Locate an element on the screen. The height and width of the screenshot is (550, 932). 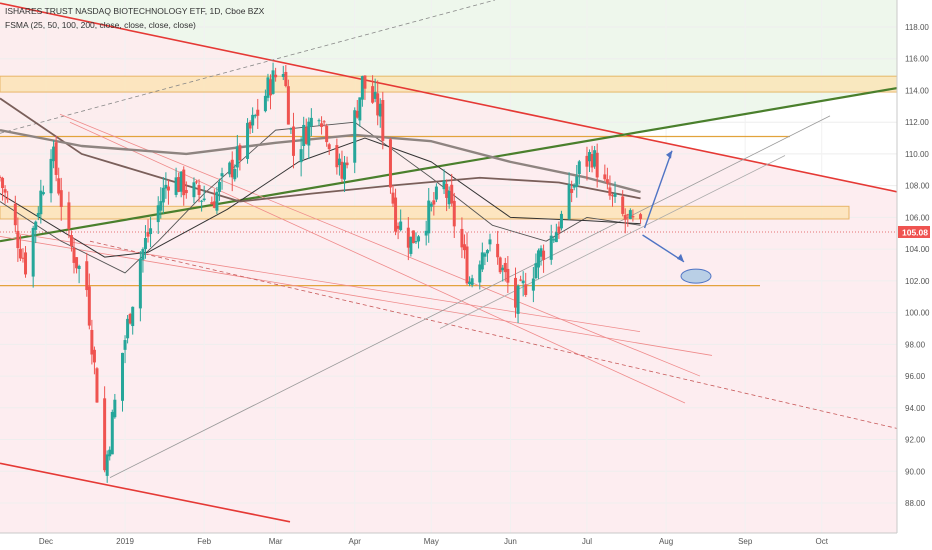
target-ellipse is located at coordinates (696, 276).